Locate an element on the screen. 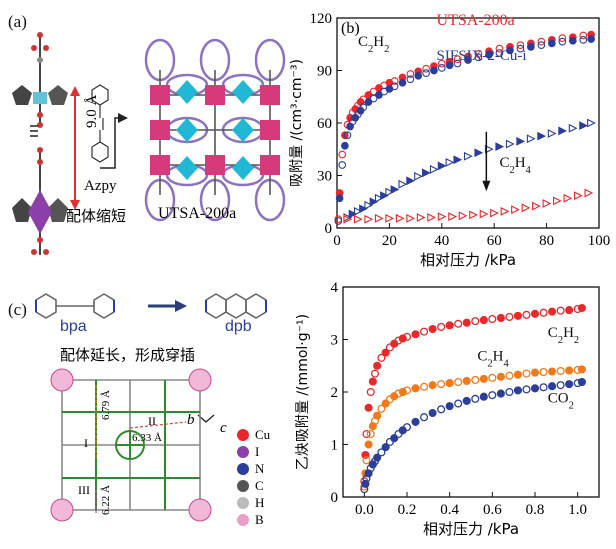 Image resolution: width=616 pixels, height=549 pixels. bottom-ligand-cluster is located at coordinates (40, 201).